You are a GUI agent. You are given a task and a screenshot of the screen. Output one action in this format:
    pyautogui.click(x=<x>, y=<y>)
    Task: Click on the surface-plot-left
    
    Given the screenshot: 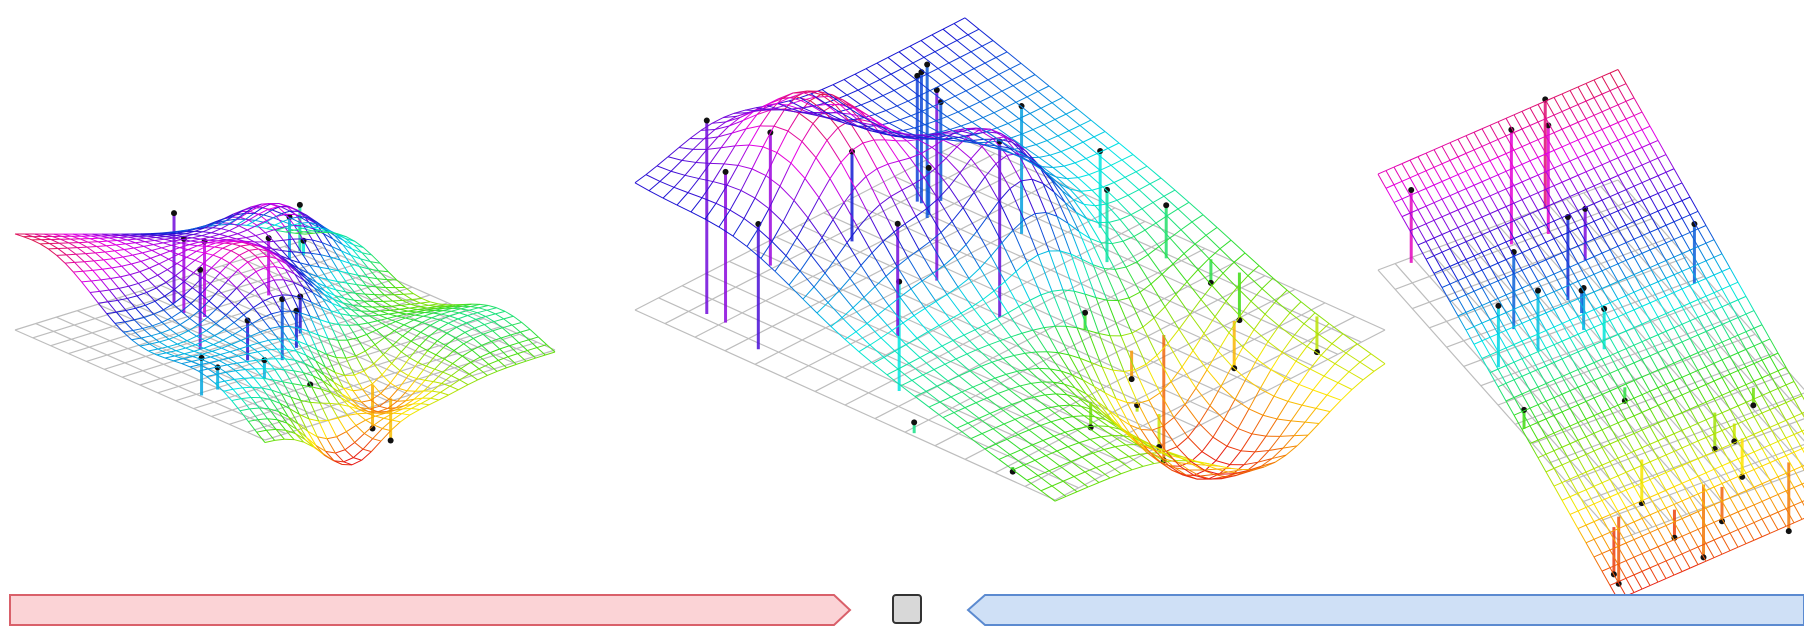 What is the action you would take?
    pyautogui.click(x=285, y=333)
    